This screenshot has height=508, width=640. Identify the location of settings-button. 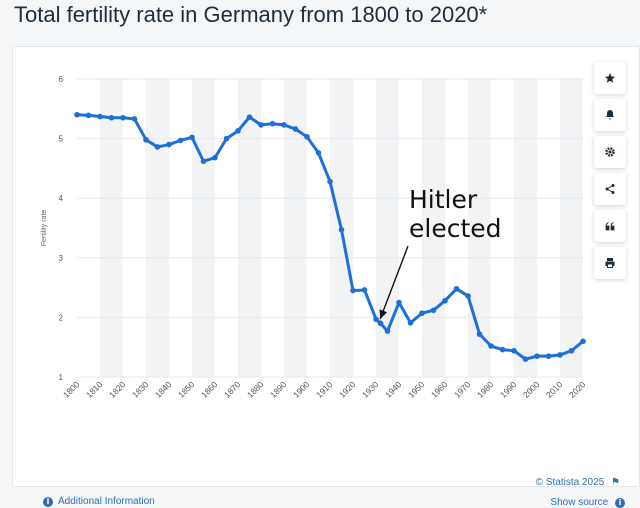
(610, 152).